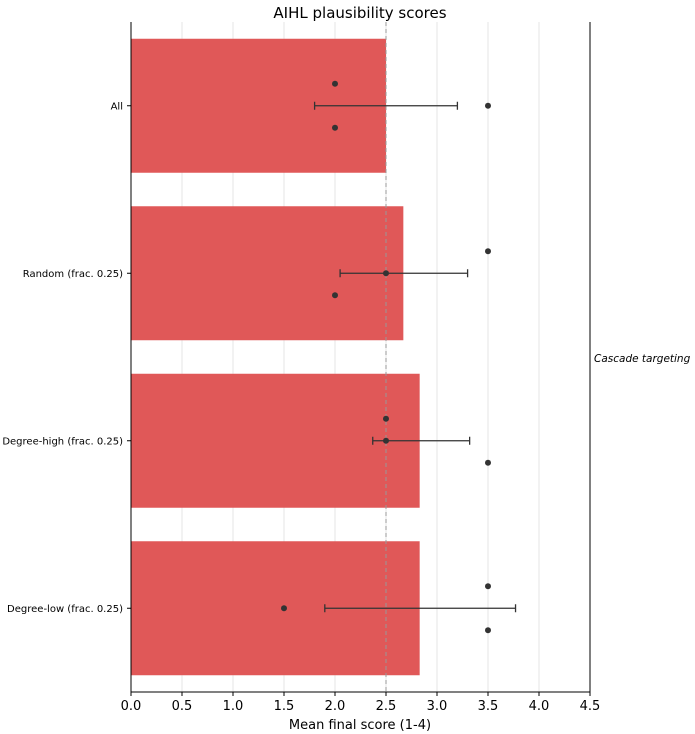 This screenshot has width=695, height=734. What do you see at coordinates (359, 13) in the screenshot?
I see `chart-title: AIHL plausibility scores` at bounding box center [359, 13].